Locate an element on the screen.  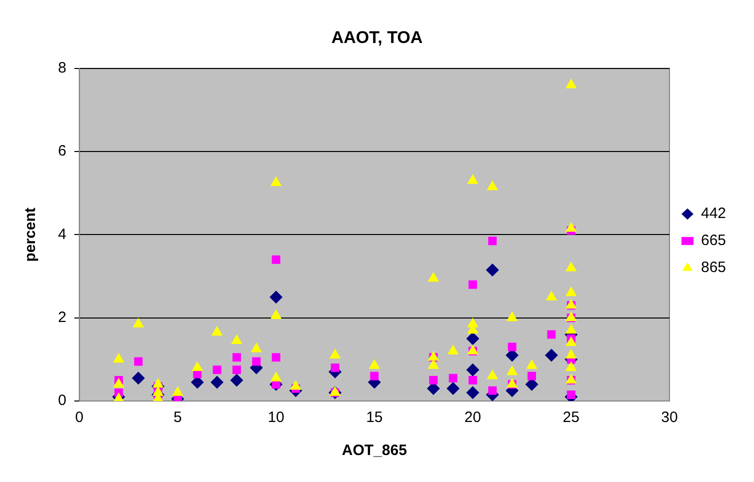
chart-title: AAOT, TOA is located at coordinates (377, 37).